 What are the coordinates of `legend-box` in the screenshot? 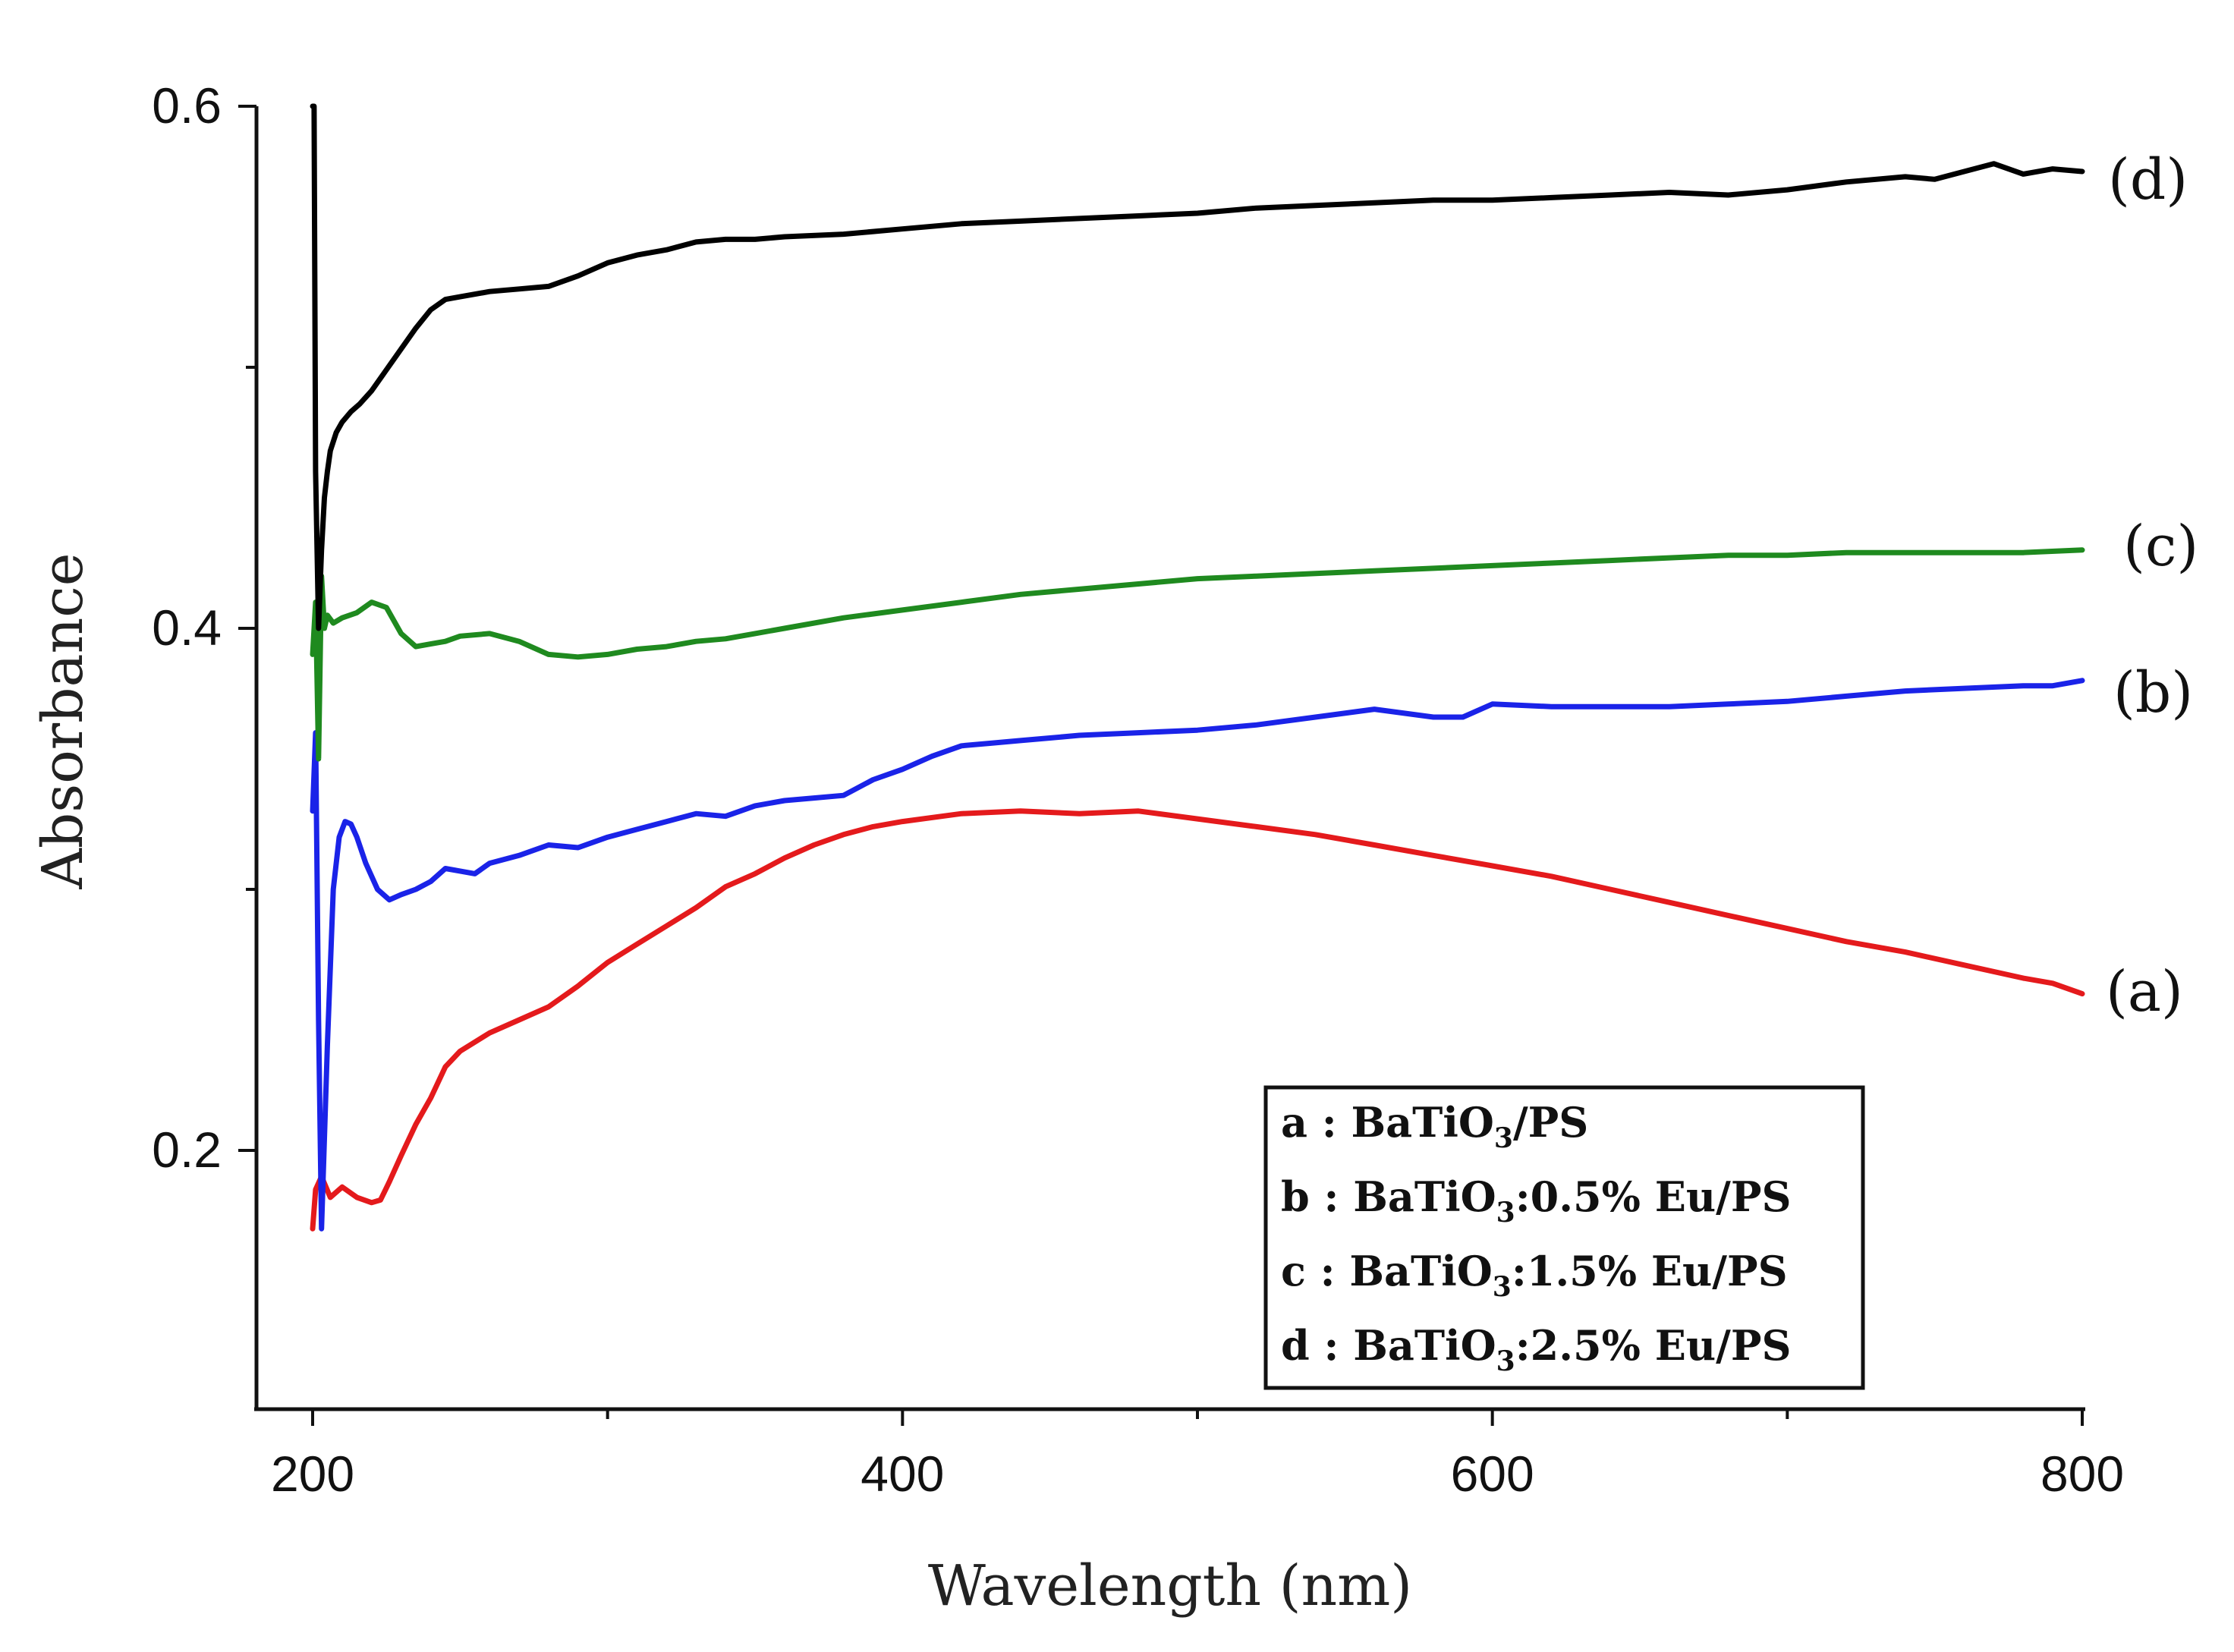 It's located at (1564, 1237).